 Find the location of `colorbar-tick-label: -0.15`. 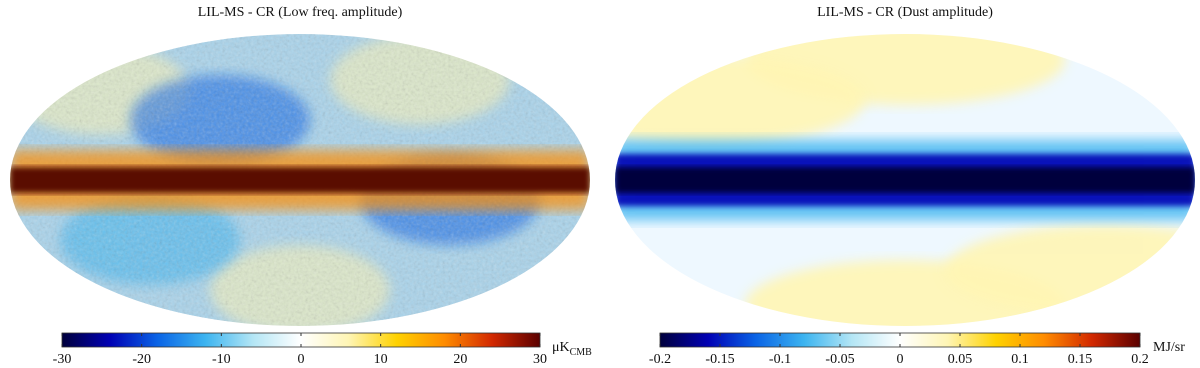

colorbar-tick-label: -0.15 is located at coordinates (719, 359).